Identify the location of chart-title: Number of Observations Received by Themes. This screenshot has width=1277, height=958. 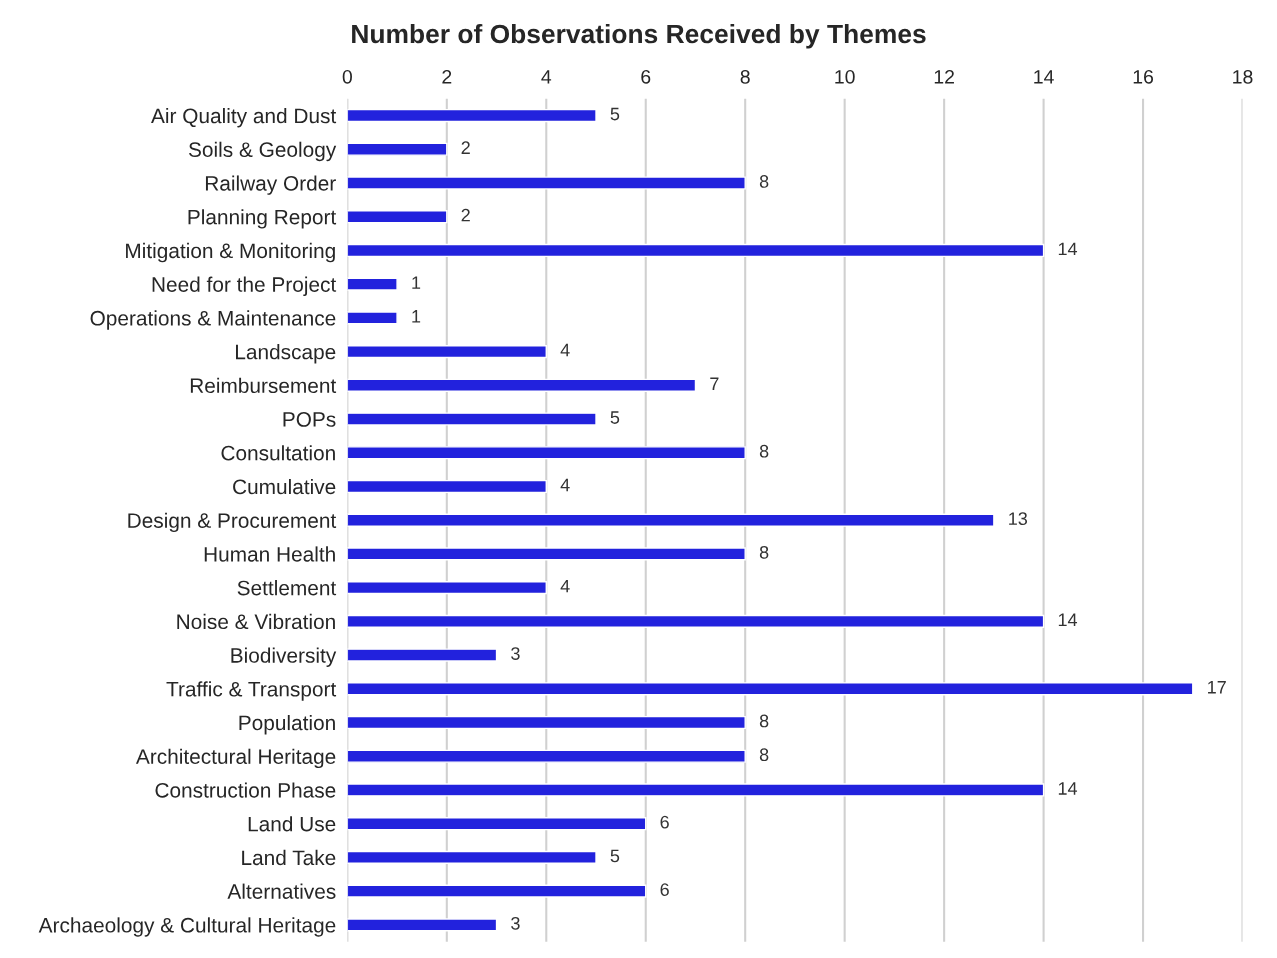
(639, 36).